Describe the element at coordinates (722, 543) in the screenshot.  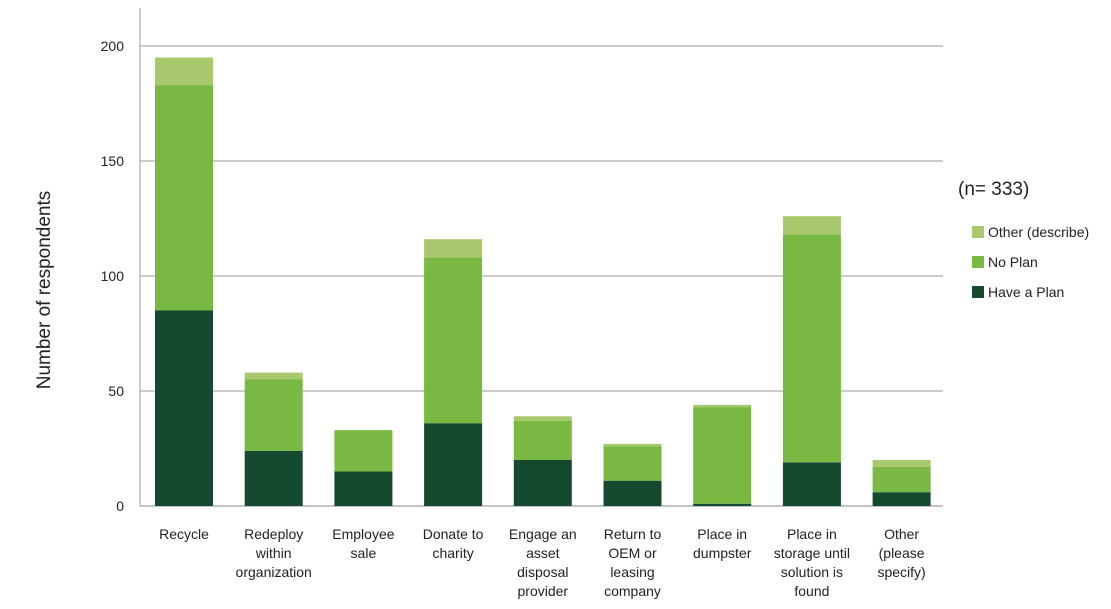
I see `category-label: Place in dumpster` at that location.